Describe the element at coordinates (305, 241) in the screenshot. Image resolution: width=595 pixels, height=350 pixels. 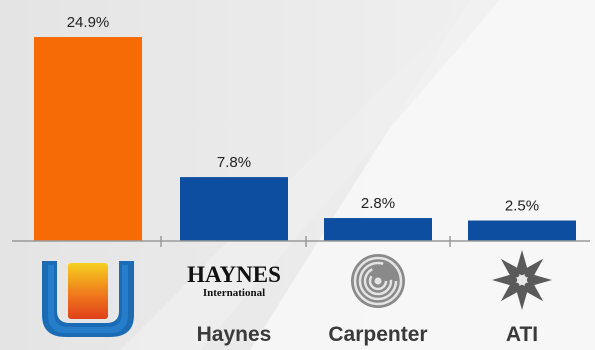
I see `category-separators` at that location.